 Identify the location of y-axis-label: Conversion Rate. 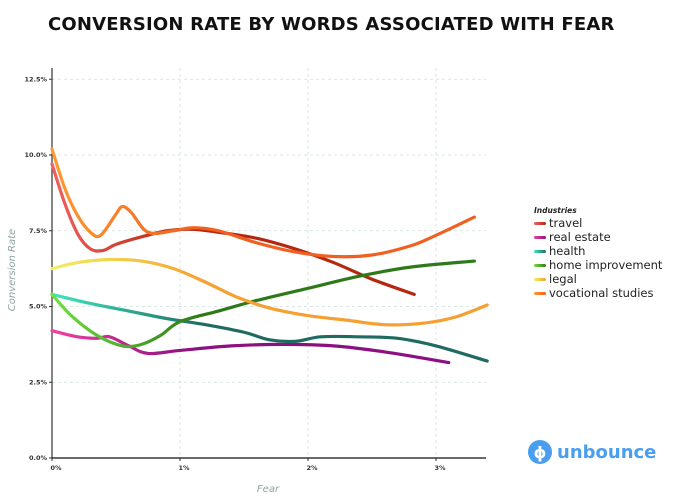
(12, 270).